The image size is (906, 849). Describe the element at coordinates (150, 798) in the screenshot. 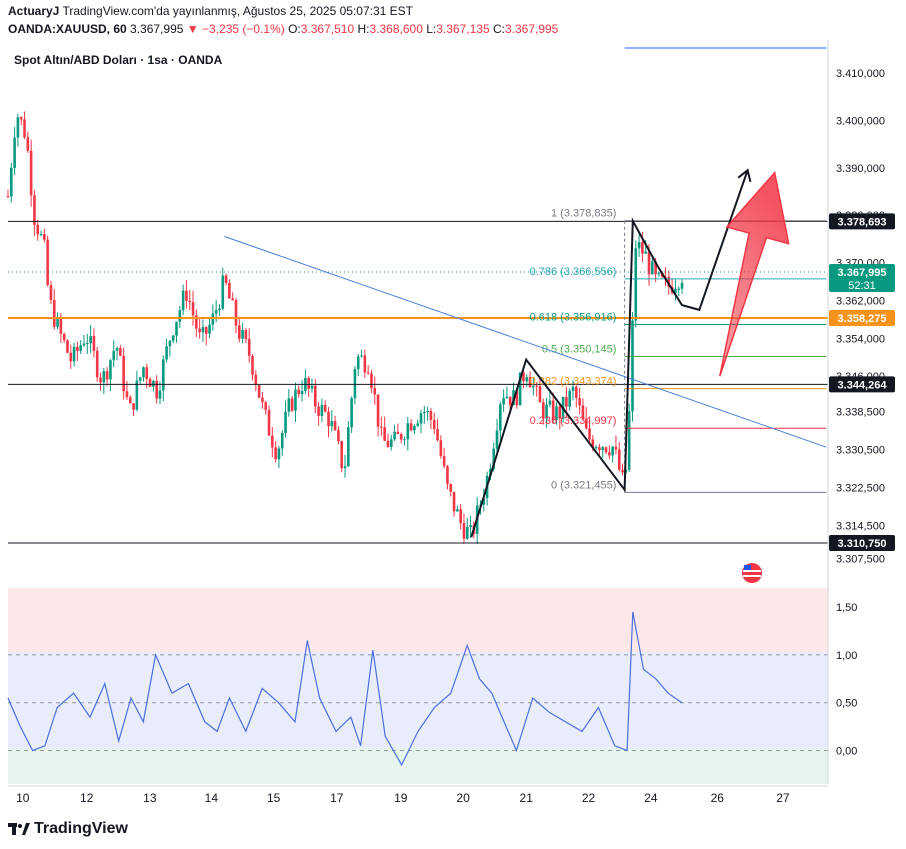

I see `time-tick-label: 13` at that location.